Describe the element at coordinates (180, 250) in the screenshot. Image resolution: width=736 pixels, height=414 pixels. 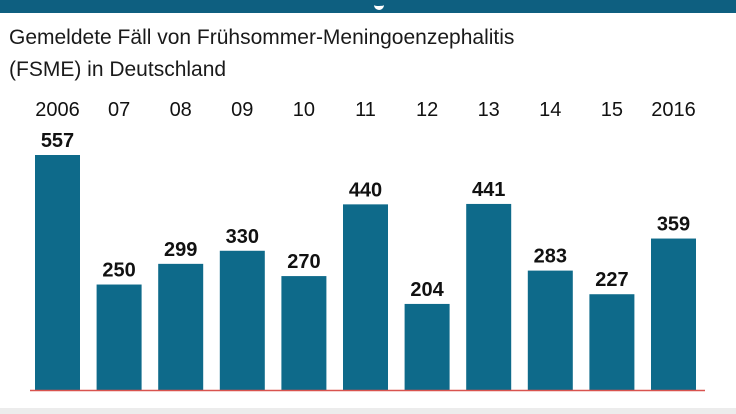
I see `value-label: 299` at that location.